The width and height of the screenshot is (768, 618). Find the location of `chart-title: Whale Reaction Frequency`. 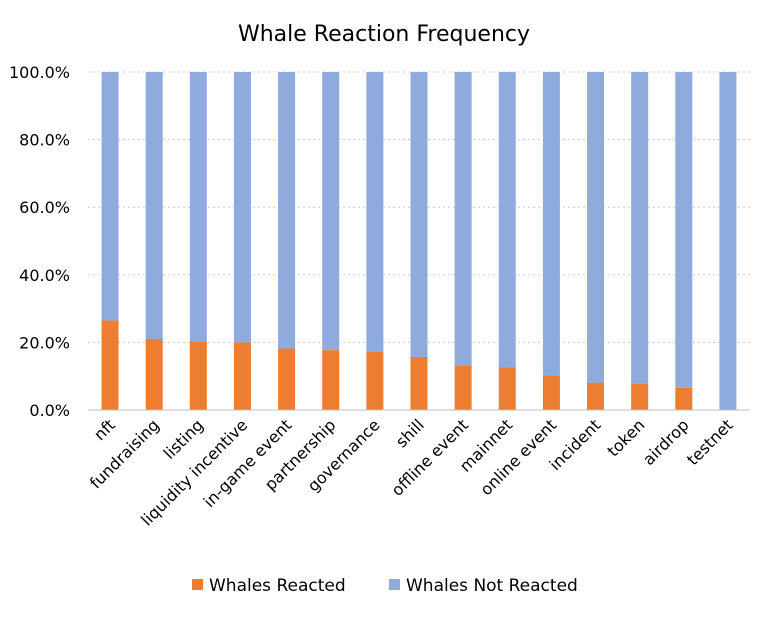

chart-title: Whale Reaction Frequency is located at coordinates (384, 34).